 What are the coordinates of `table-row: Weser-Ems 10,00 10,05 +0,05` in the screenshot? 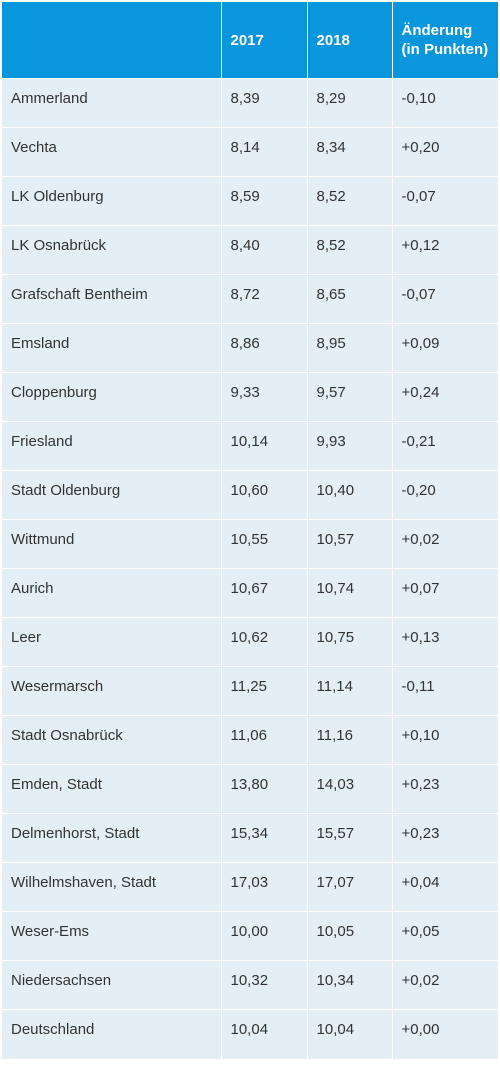 It's located at (250, 936).